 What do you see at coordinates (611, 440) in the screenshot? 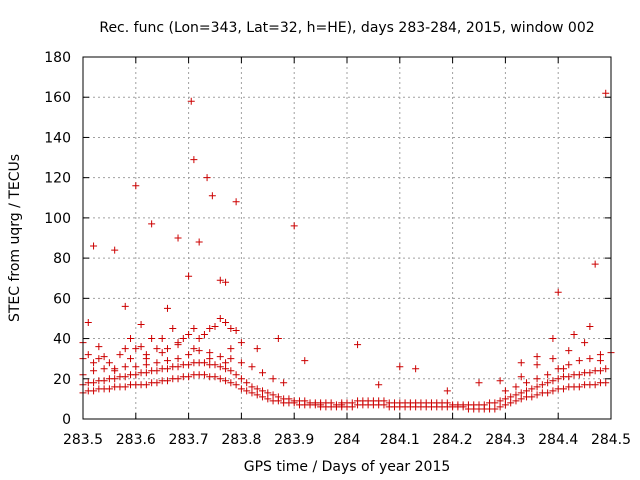
I see `x-tick-label: 284.5` at bounding box center [611, 440].